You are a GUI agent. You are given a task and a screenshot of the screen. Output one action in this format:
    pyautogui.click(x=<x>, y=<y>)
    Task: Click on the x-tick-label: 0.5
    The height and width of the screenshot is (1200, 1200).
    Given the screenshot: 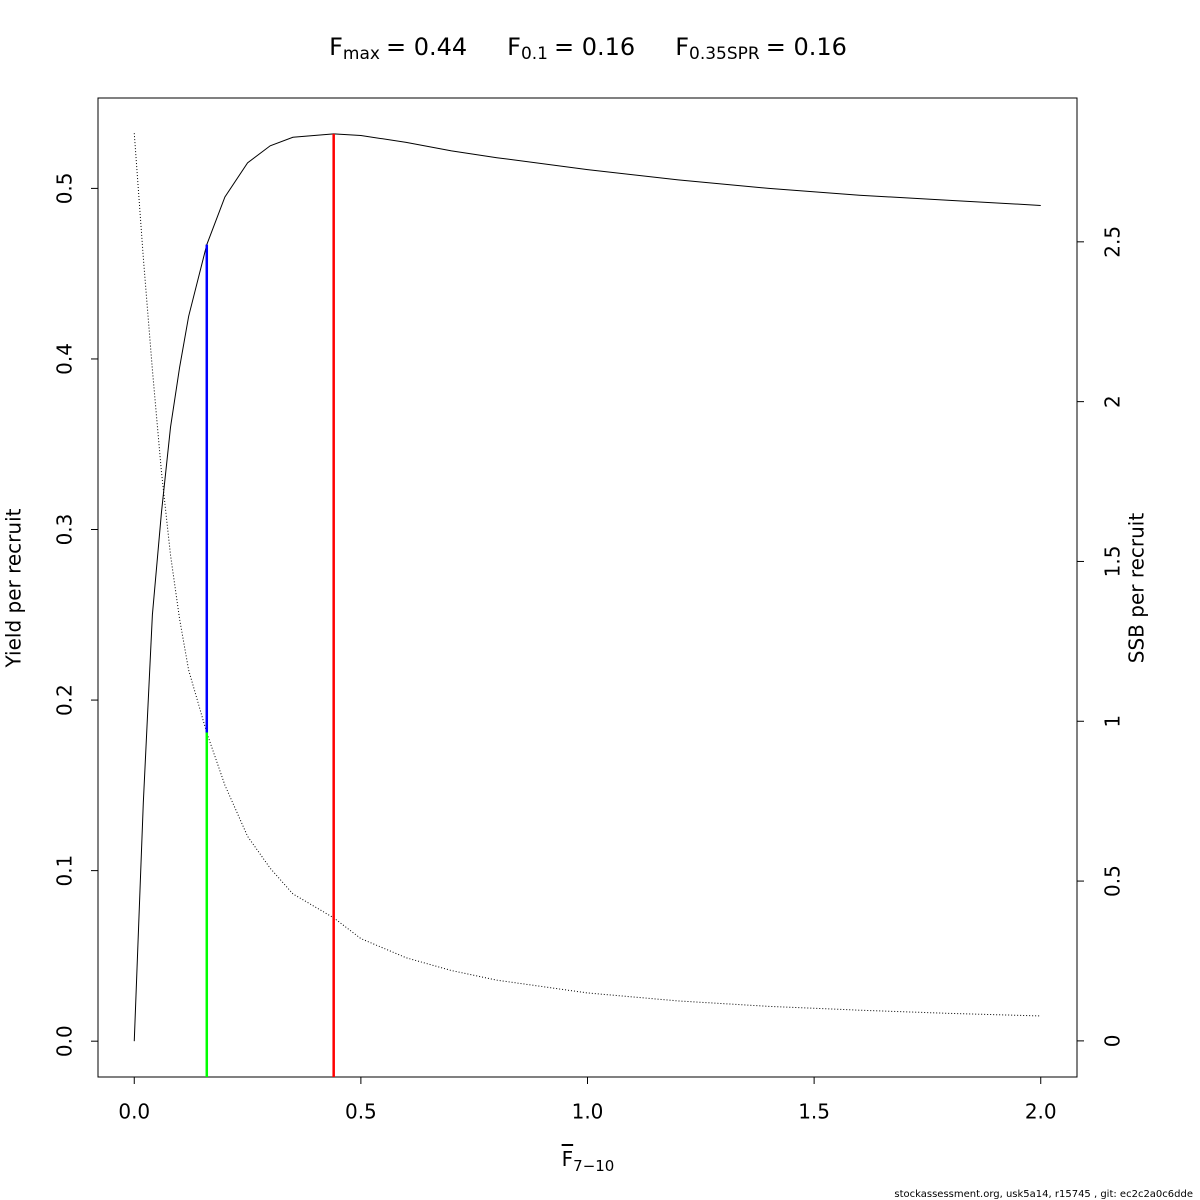 What is the action you would take?
    pyautogui.click(x=361, y=1112)
    